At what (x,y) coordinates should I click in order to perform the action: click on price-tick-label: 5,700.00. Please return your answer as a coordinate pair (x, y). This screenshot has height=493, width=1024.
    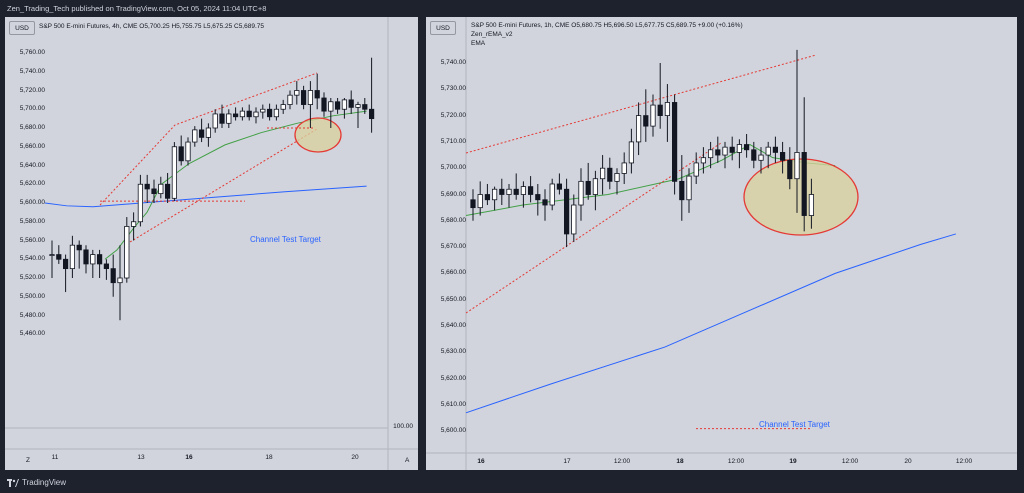
    Looking at the image, I should click on (32, 109).